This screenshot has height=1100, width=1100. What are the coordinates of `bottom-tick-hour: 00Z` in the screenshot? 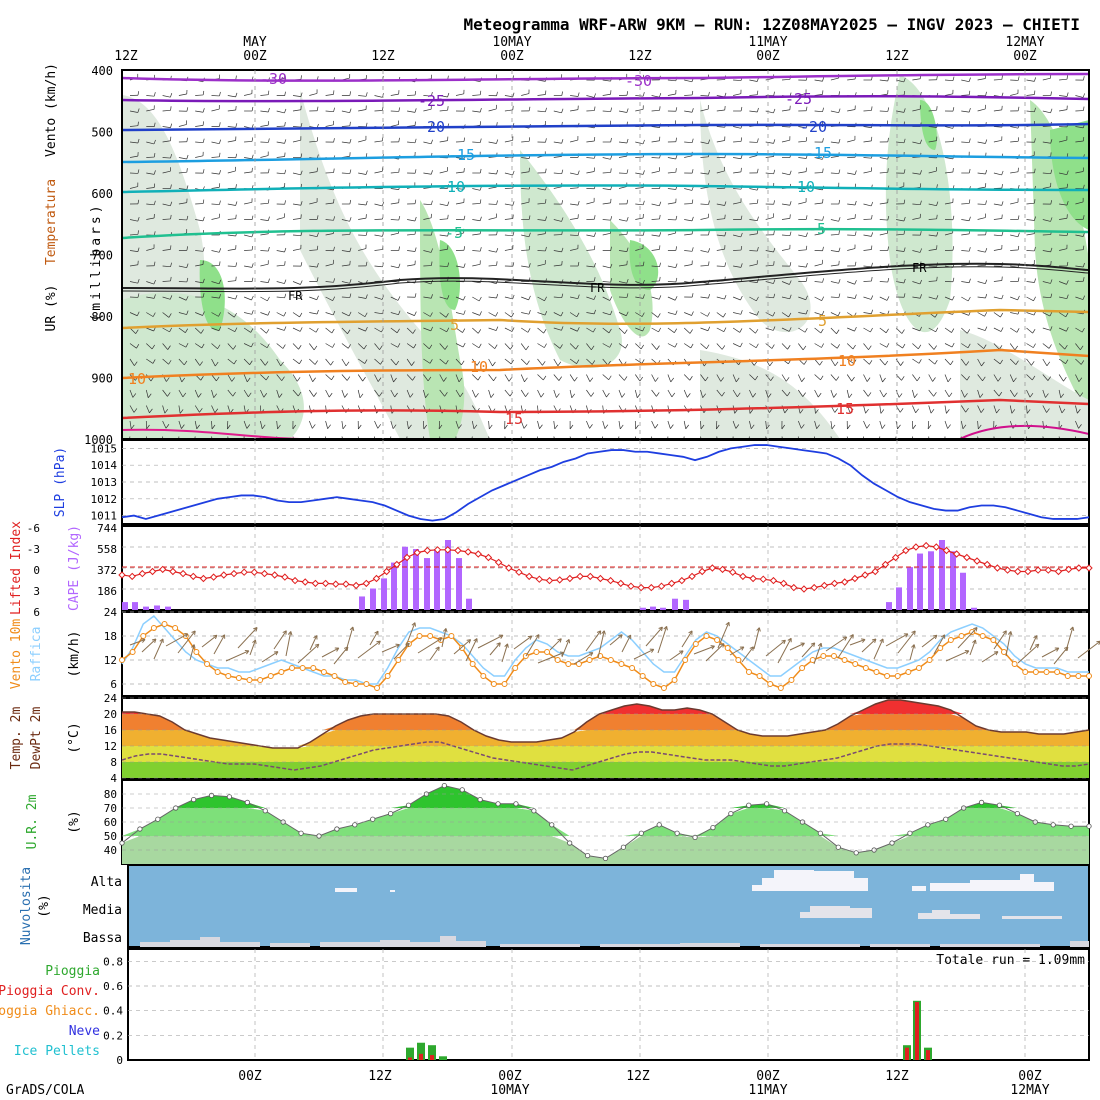 It's located at (768, 1076).